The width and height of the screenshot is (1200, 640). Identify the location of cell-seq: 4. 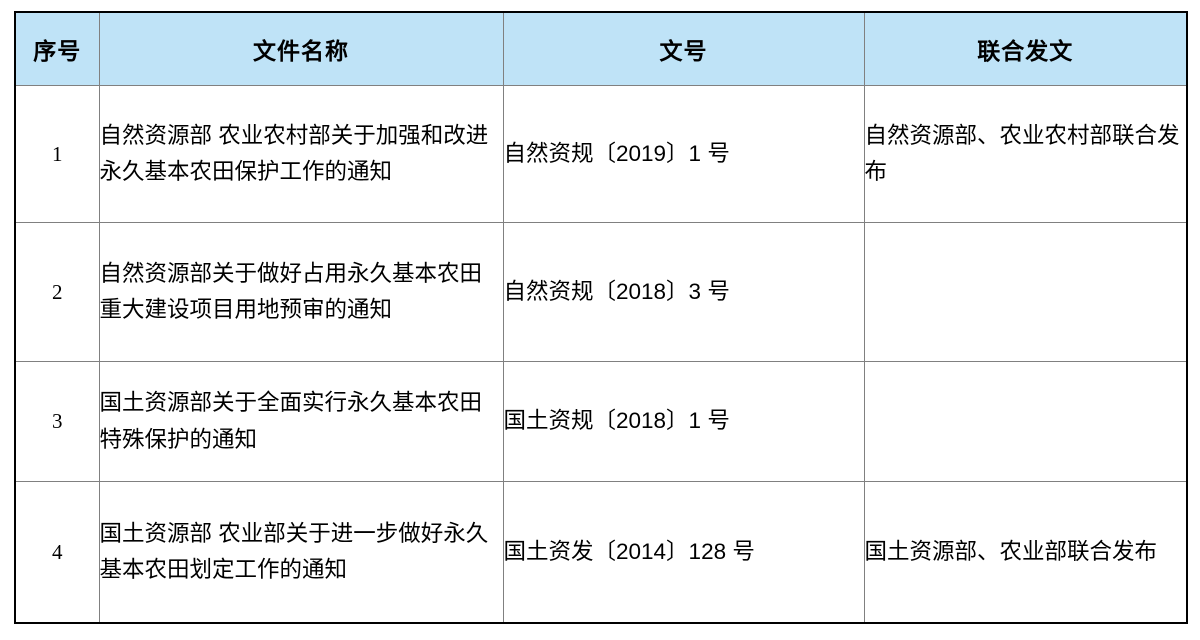
(57, 552).